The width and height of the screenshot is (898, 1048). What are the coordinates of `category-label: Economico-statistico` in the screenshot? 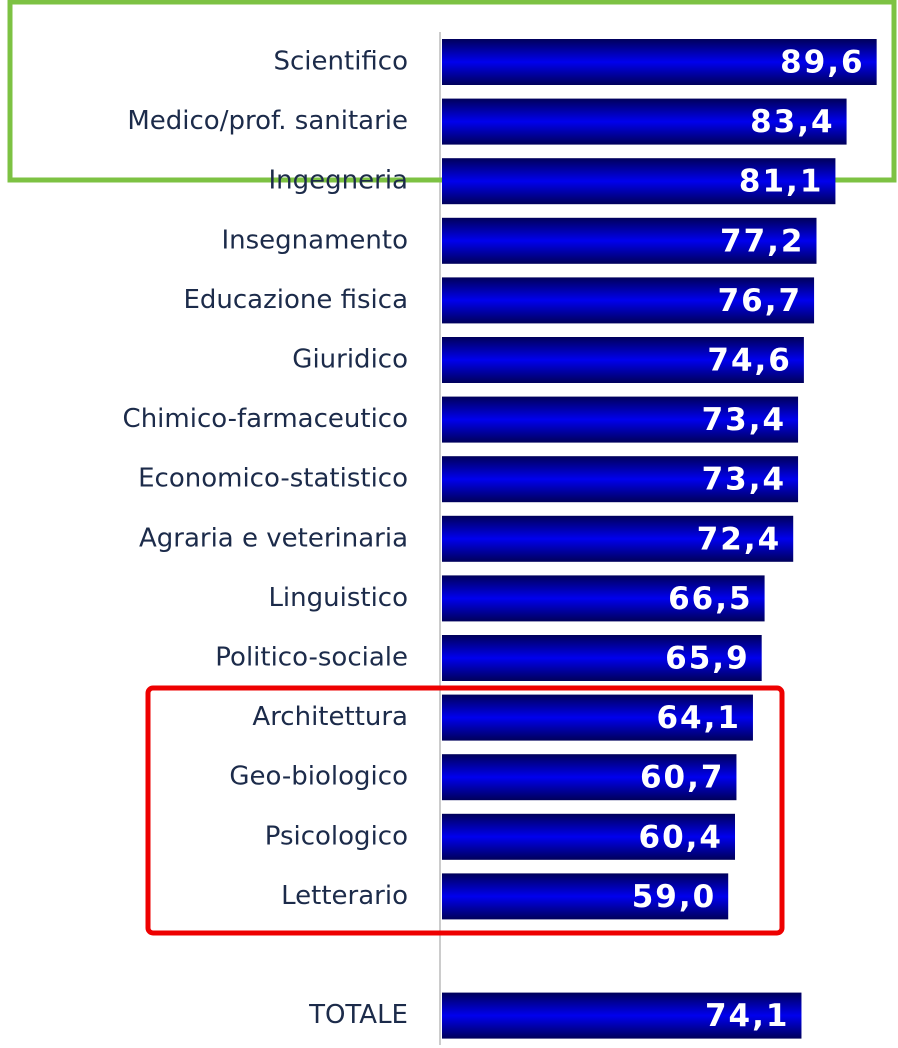 It's located at (273, 479).